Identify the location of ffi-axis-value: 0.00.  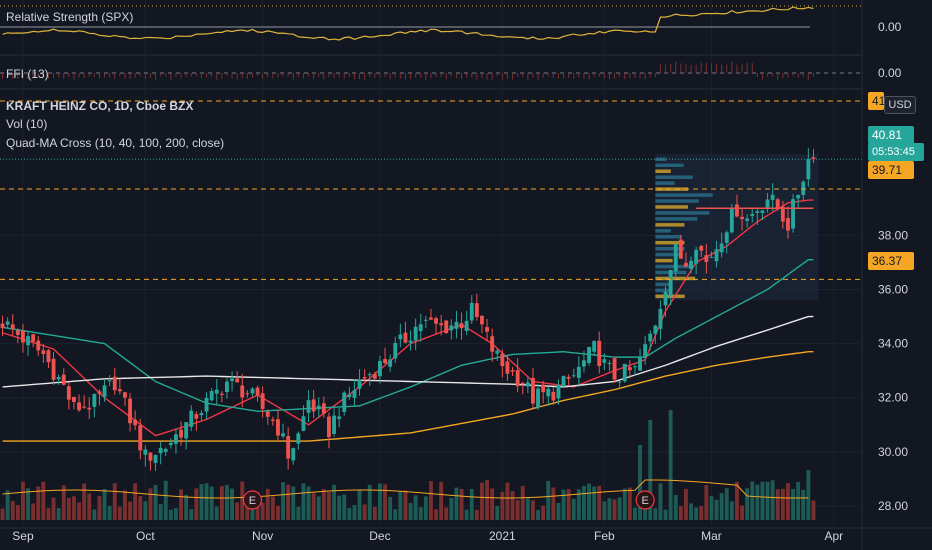
(890, 73).